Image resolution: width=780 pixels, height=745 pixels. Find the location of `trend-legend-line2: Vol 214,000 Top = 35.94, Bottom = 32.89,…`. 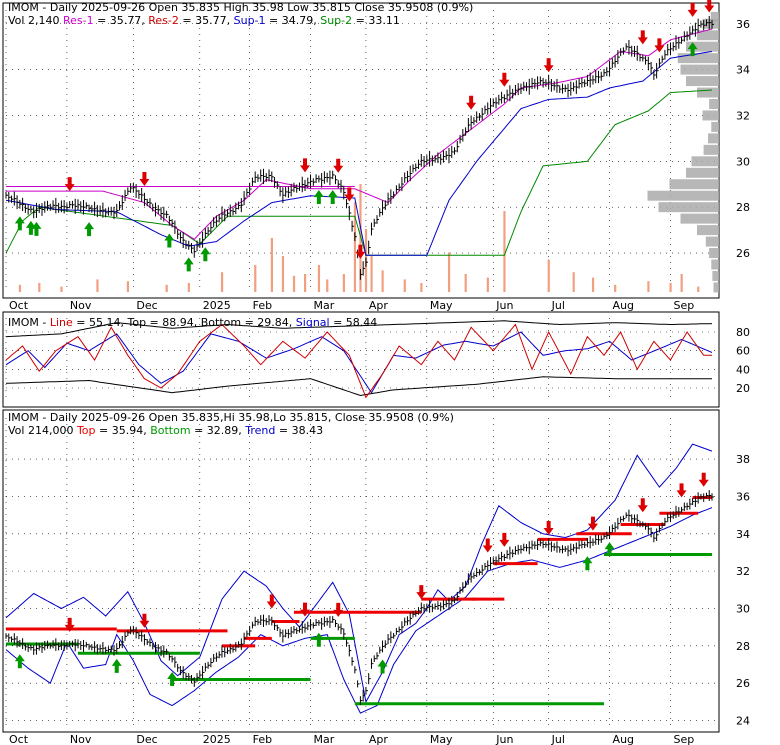

trend-legend-line2: Vol 214,000 Top = 35.94, Bottom = 32.89,… is located at coordinates (165, 430).